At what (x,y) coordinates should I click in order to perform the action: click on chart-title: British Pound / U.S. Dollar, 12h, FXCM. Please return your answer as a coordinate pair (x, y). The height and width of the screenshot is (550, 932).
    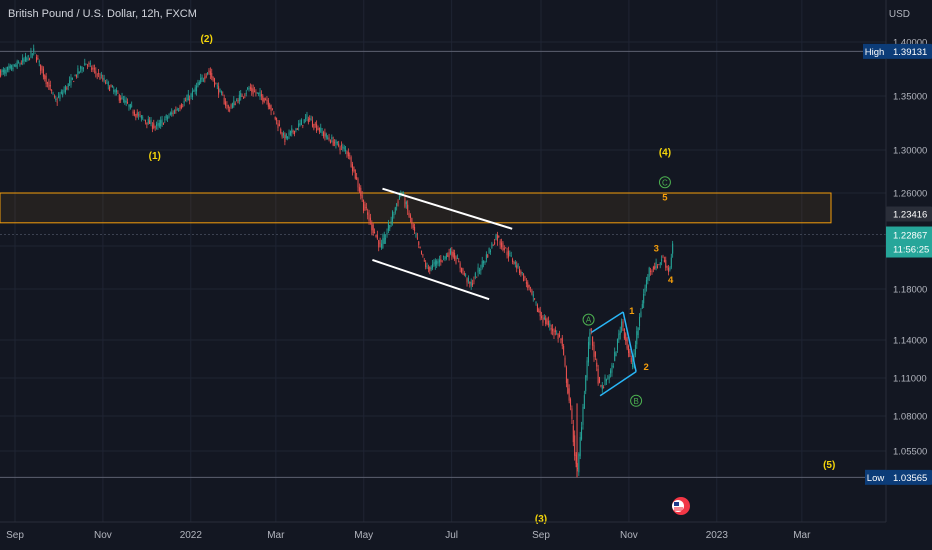
    Looking at the image, I should click on (102, 14).